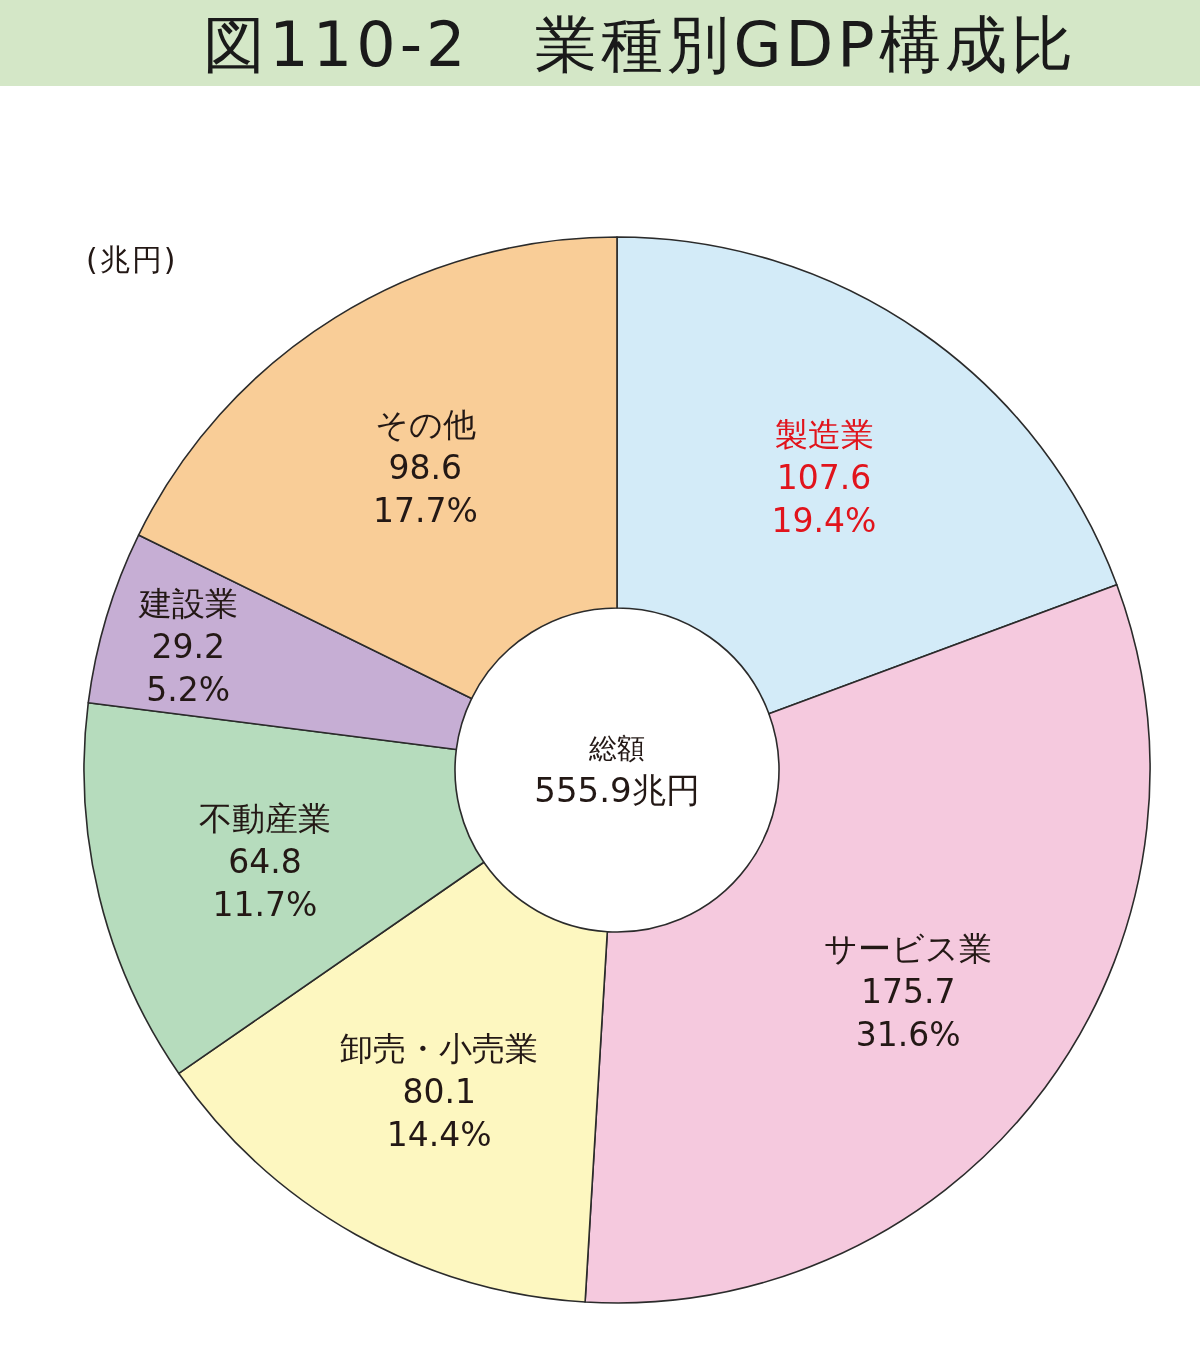  What do you see at coordinates (617, 790) in the screenshot?
I see `text: 555.9兆円` at bounding box center [617, 790].